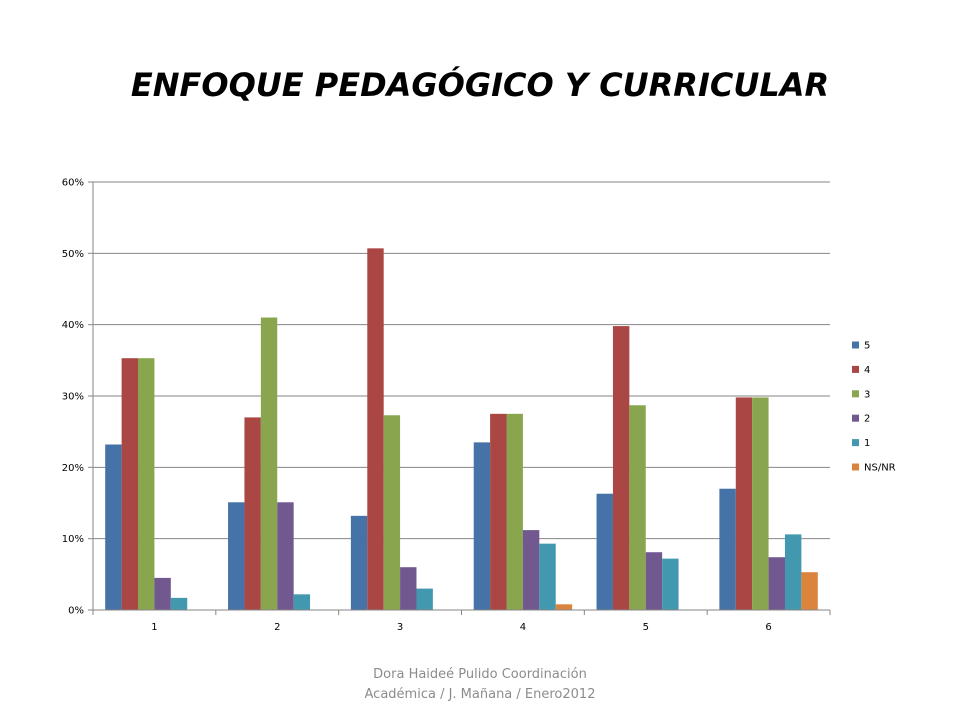  What do you see at coordinates (73, 468) in the screenshot?
I see `y-tick-label: 20%` at bounding box center [73, 468].